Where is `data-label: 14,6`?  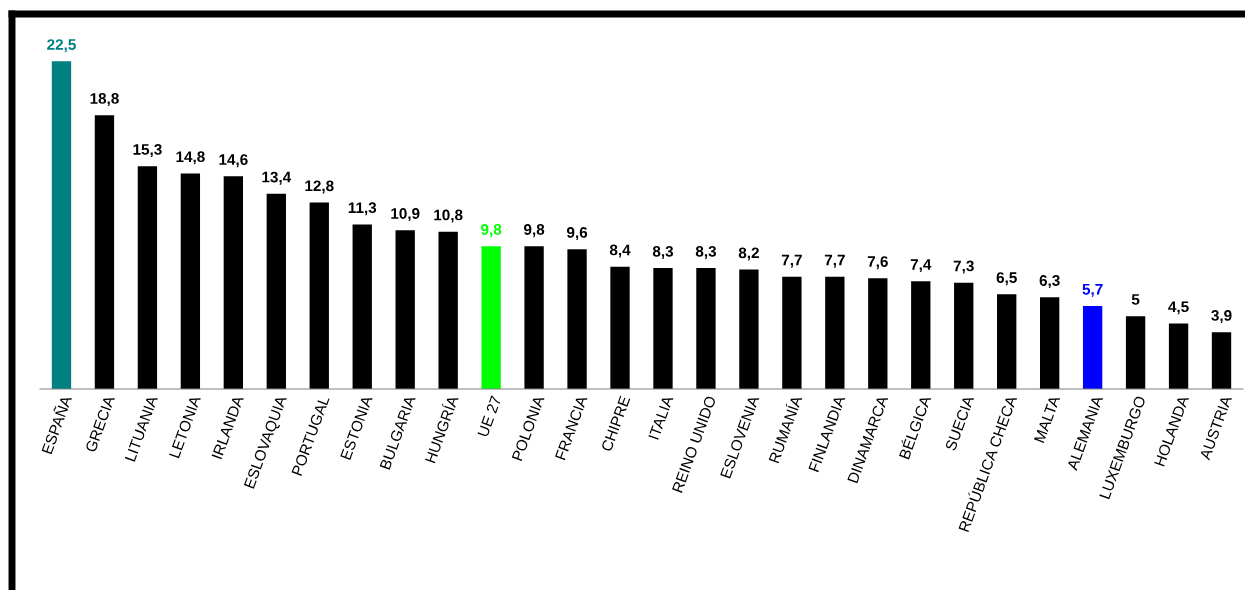
data-label: 14,6 is located at coordinates (233, 161).